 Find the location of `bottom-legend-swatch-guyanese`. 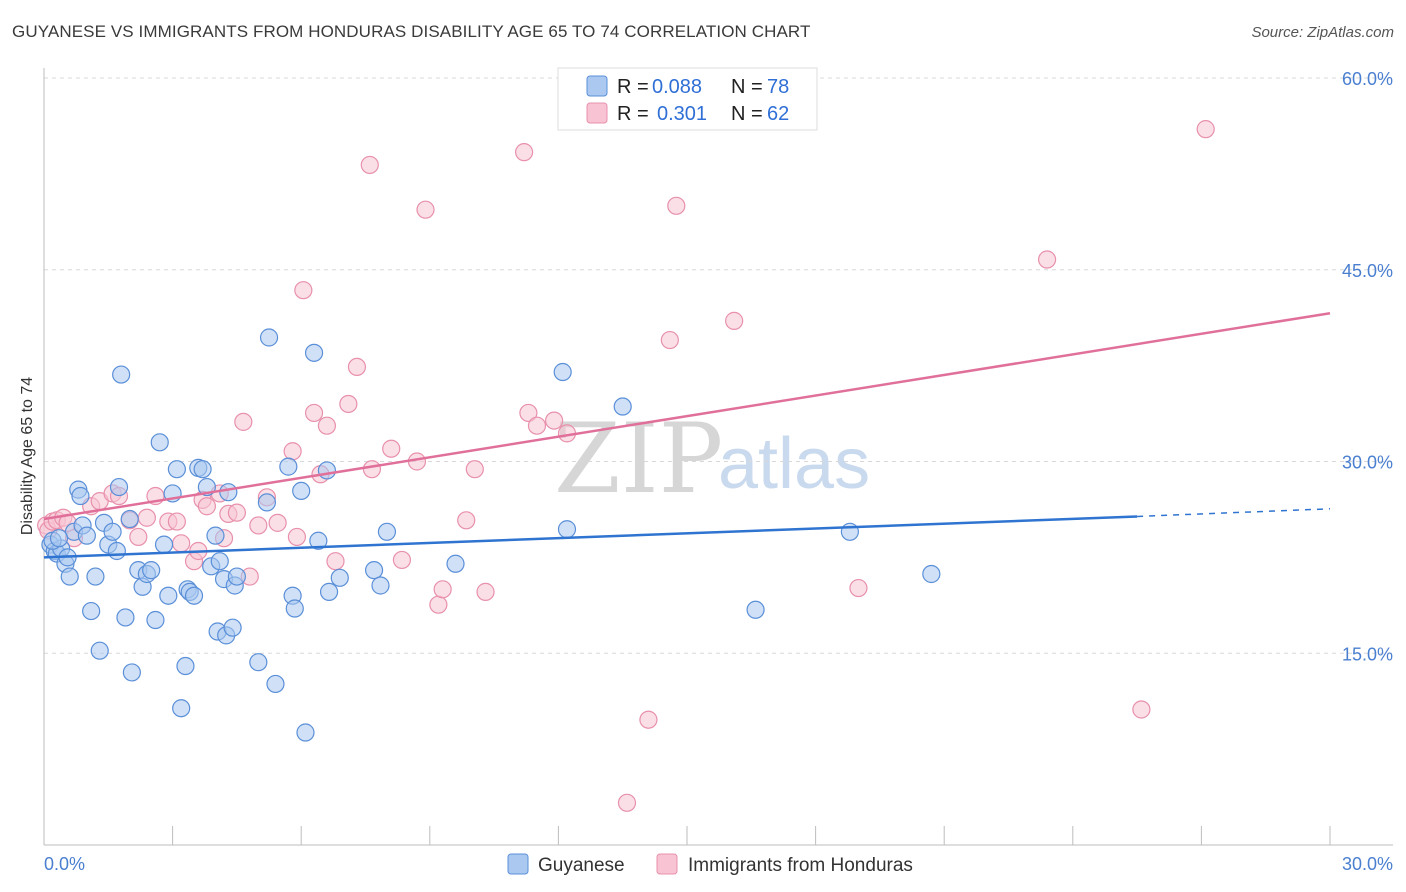

bottom-legend-swatch-guyanese is located at coordinates (518, 864).